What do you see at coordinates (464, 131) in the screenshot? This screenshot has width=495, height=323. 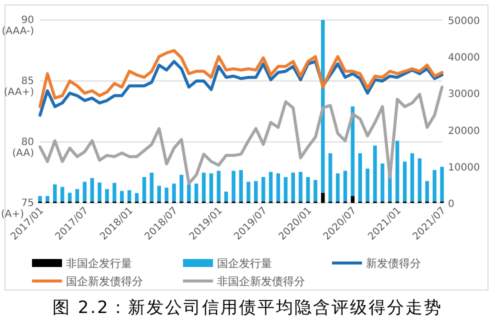 I see `y2-tick-label: 20000` at bounding box center [464, 131].